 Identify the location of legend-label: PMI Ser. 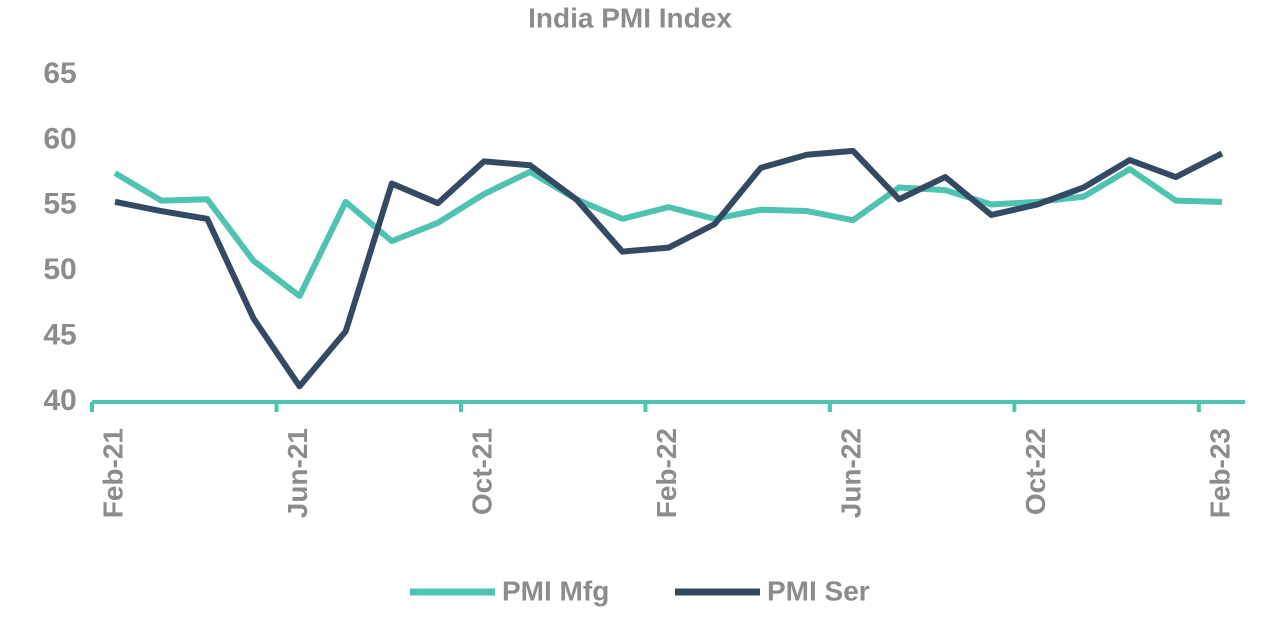
(818, 590).